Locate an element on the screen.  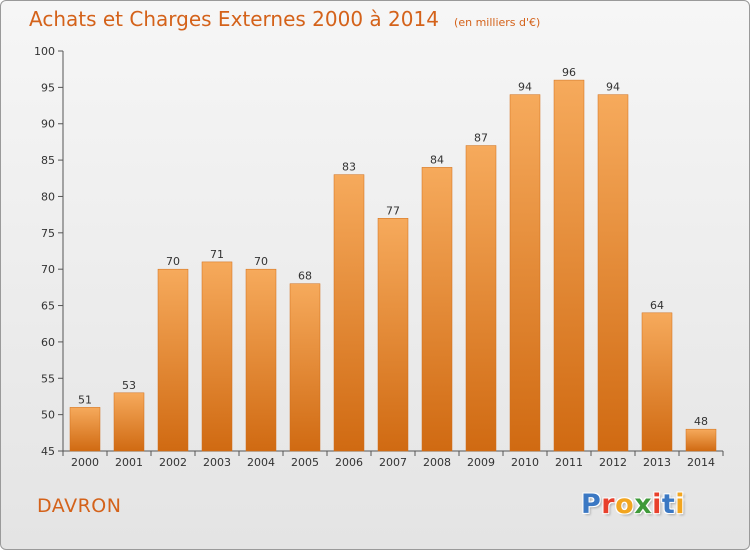
y-tick-label: 90 is located at coordinates (48, 124).